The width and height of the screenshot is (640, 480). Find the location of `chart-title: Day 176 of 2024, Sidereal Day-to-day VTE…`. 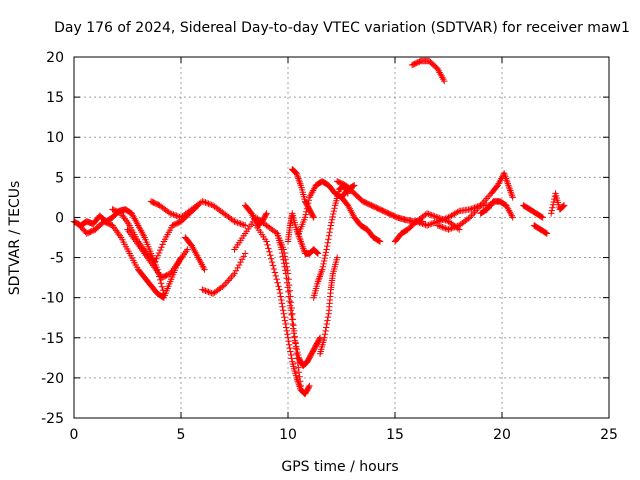

chart-title: Day 176 of 2024, Sidereal Day-to-day VTE… is located at coordinates (342, 28).